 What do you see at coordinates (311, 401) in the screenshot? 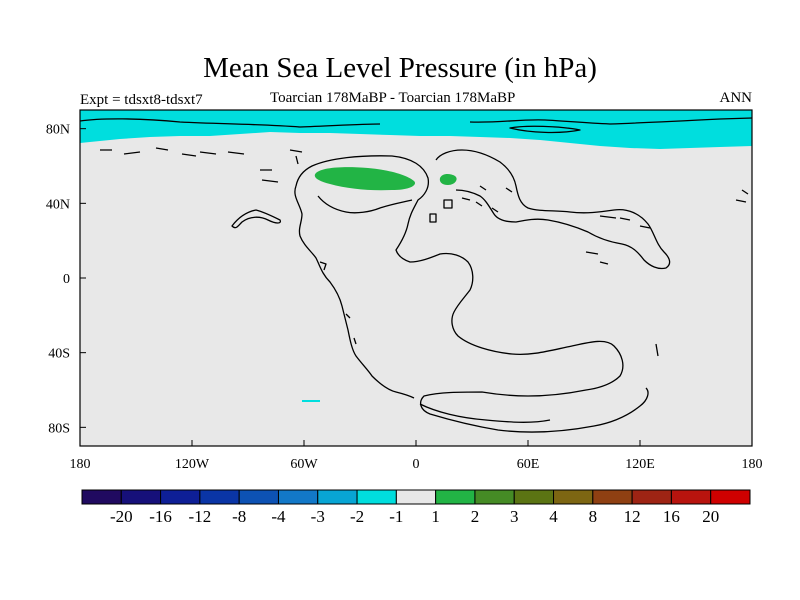
I see `southern-pacific-negative-streak` at bounding box center [311, 401].